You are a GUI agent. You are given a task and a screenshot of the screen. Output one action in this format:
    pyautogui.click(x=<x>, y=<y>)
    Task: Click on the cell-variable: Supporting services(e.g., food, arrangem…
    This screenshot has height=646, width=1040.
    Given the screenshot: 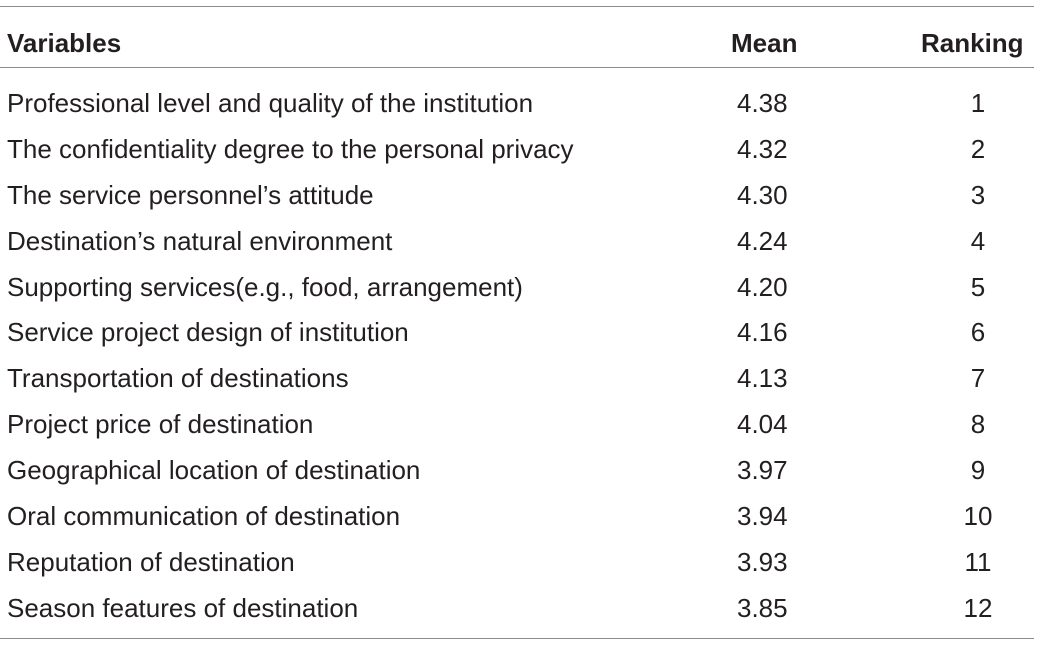 What is the action you would take?
    pyautogui.click(x=265, y=286)
    